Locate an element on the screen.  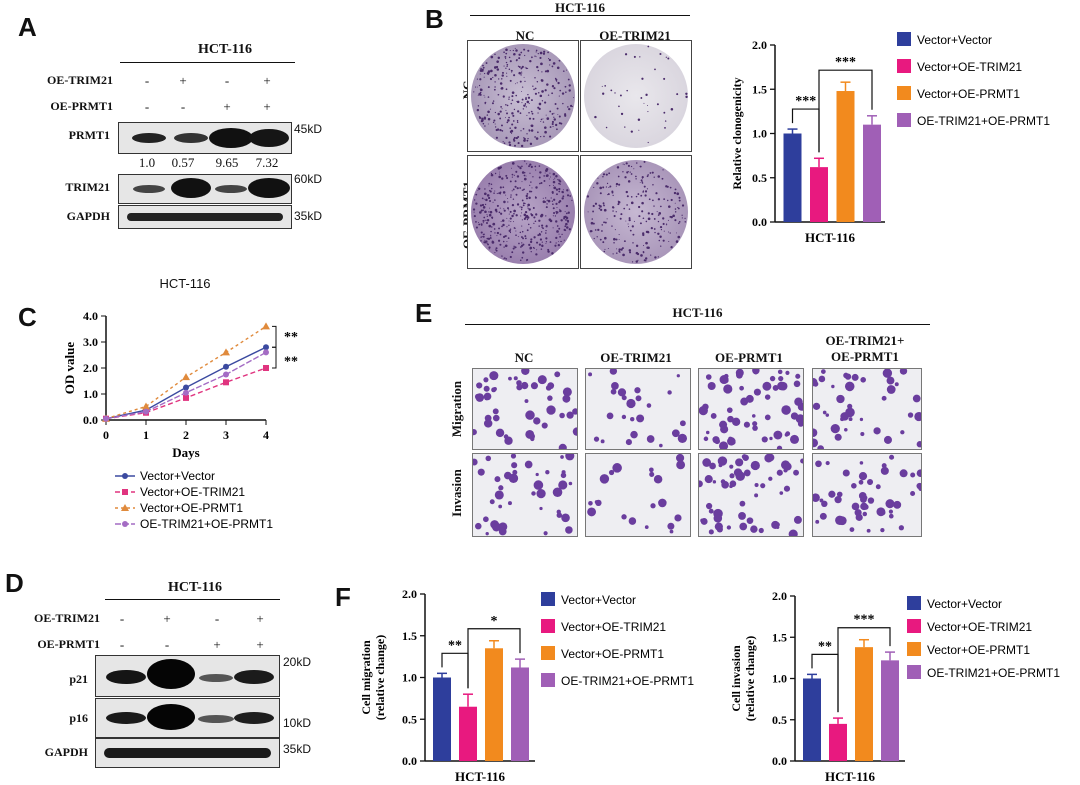
panel-a-sign: - is located at coordinates (147, 80).